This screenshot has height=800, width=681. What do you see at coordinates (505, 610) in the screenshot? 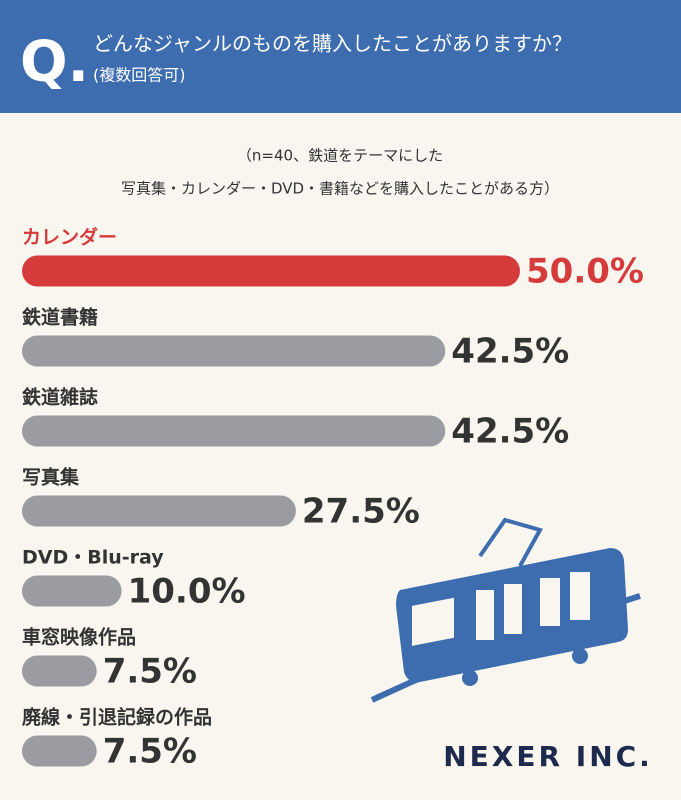
I see `train-illustration` at bounding box center [505, 610].